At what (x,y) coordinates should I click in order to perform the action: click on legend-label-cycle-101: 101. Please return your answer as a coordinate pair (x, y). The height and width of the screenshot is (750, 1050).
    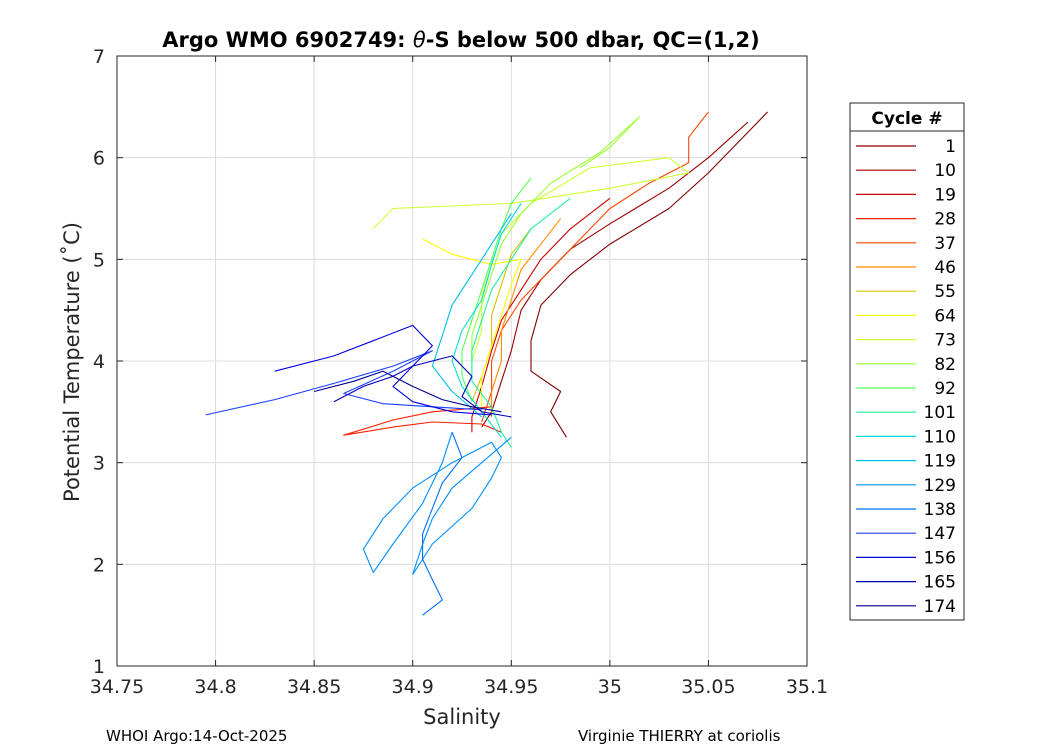
    Looking at the image, I should click on (940, 413).